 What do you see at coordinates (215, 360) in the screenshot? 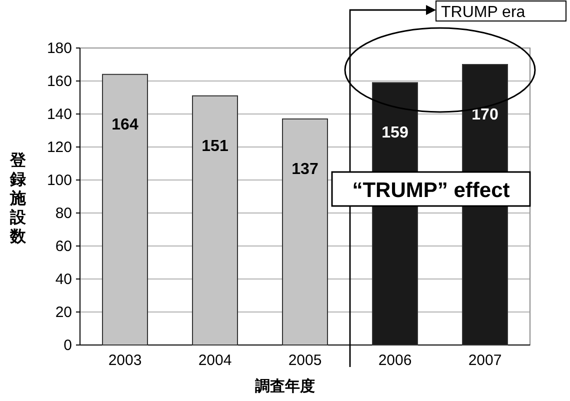
I see `x-tick-label: 2004` at bounding box center [215, 360].